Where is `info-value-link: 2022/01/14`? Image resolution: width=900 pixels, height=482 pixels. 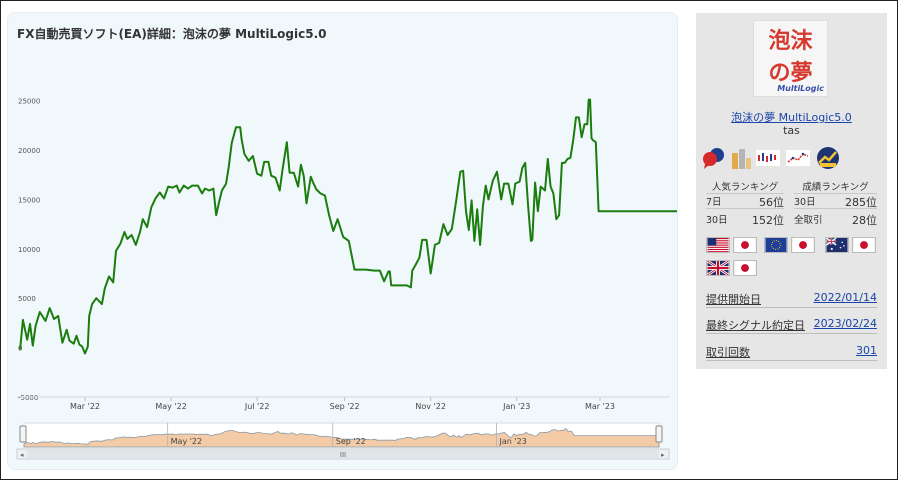
info-value-link: 2022/01/14 is located at coordinates (845, 297).